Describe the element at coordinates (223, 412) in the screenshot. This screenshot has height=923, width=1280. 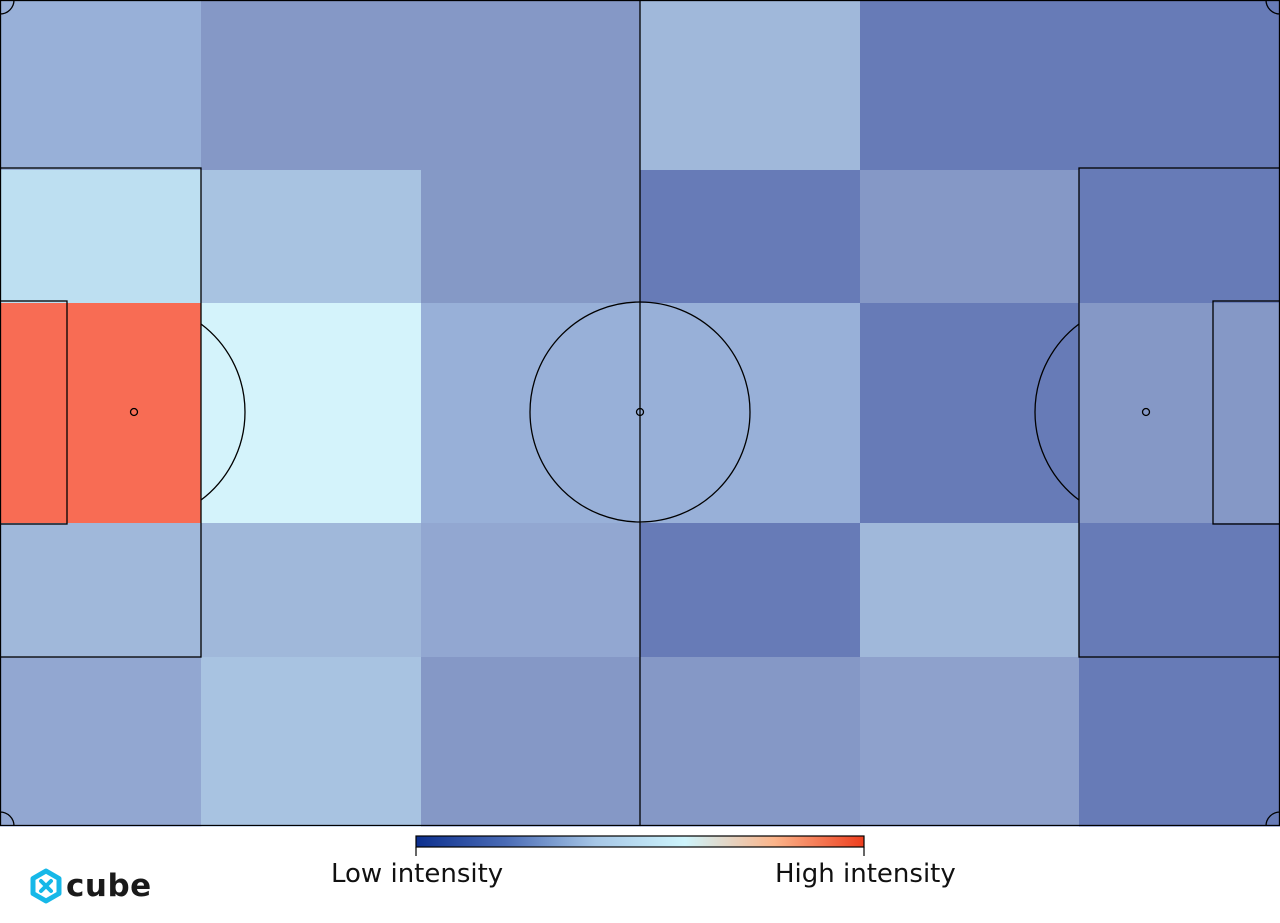
I see `left-penalty-arc` at that location.